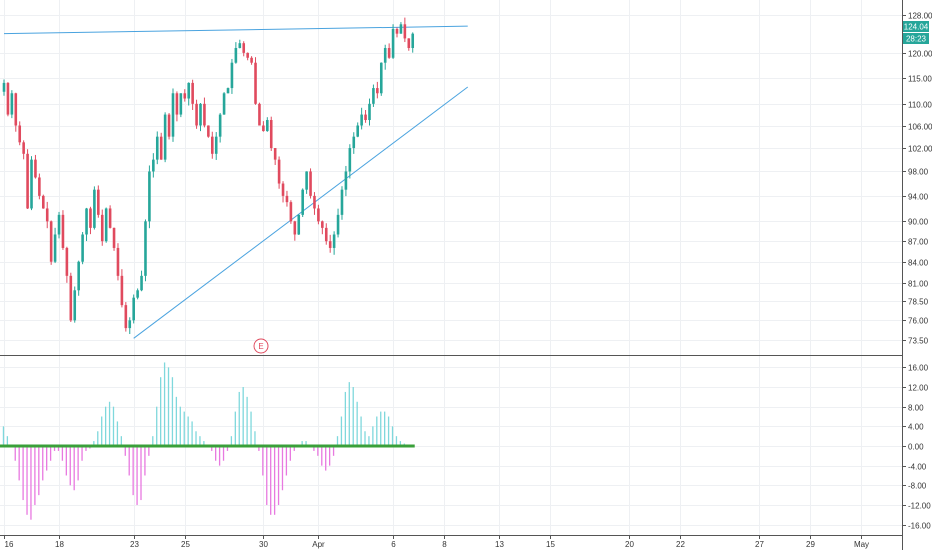  Describe the element at coordinates (261, 346) in the screenshot. I see `earnings-marker: E` at that location.